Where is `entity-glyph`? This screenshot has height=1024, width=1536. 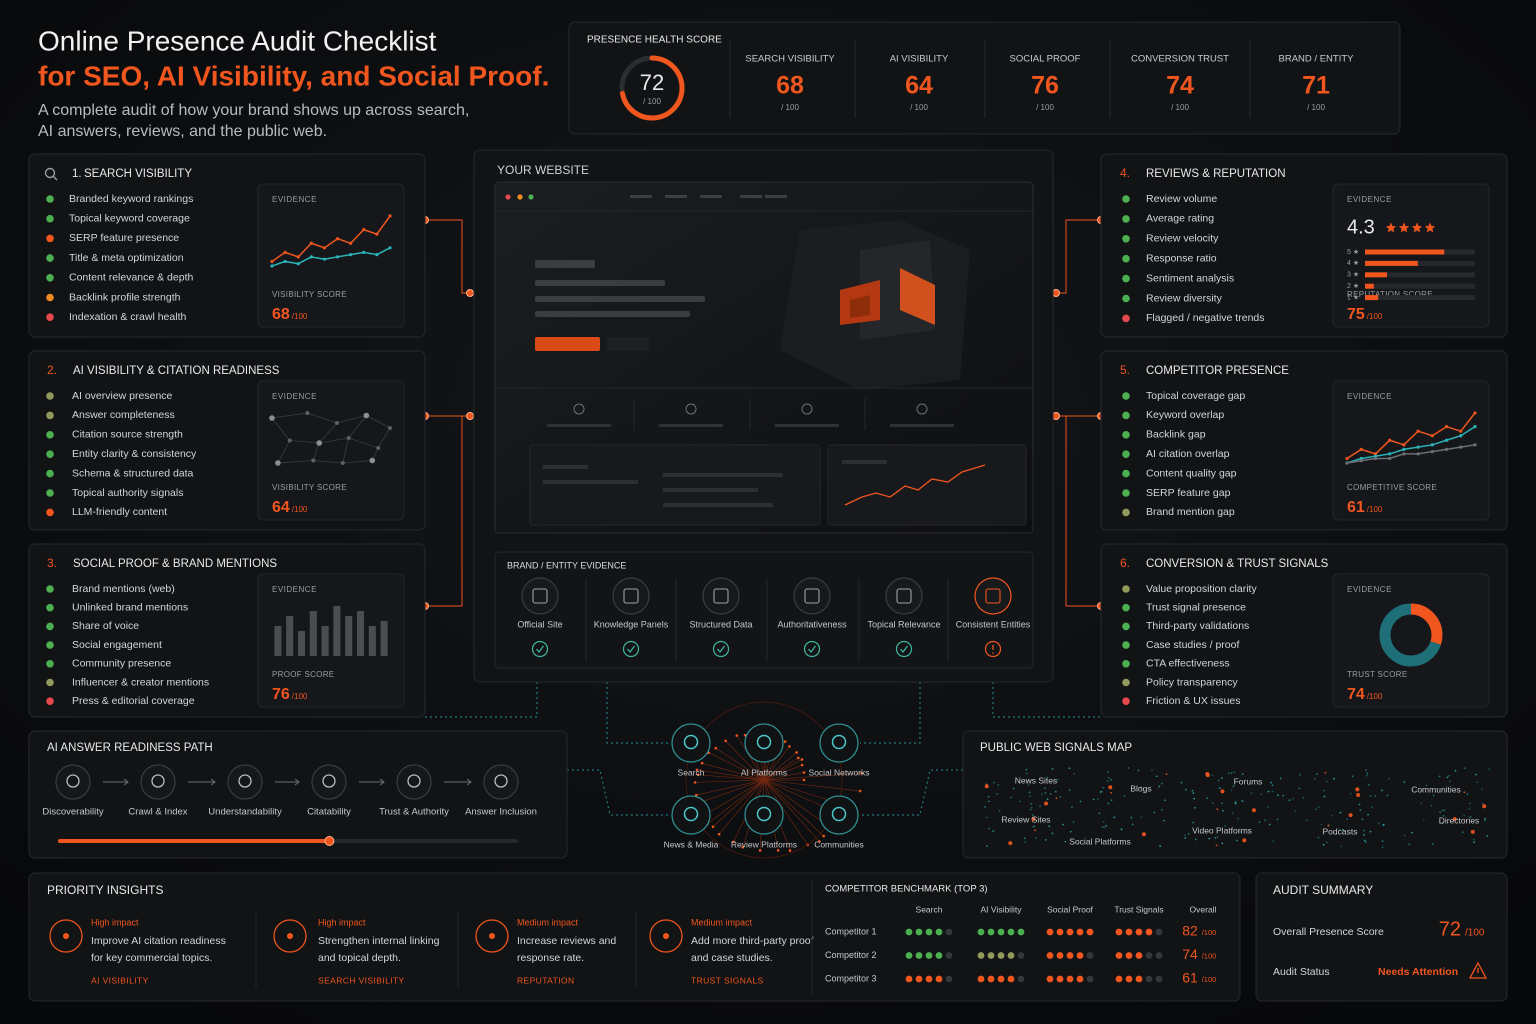 entity-glyph is located at coordinates (993, 596).